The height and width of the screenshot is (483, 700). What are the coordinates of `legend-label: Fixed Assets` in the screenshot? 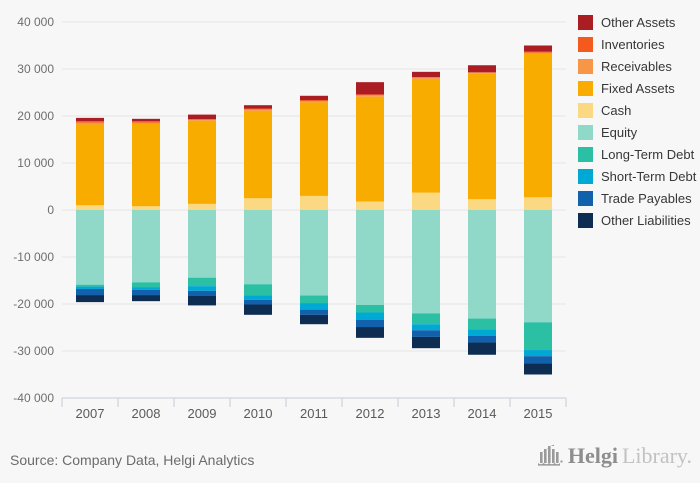 It's located at (638, 88).